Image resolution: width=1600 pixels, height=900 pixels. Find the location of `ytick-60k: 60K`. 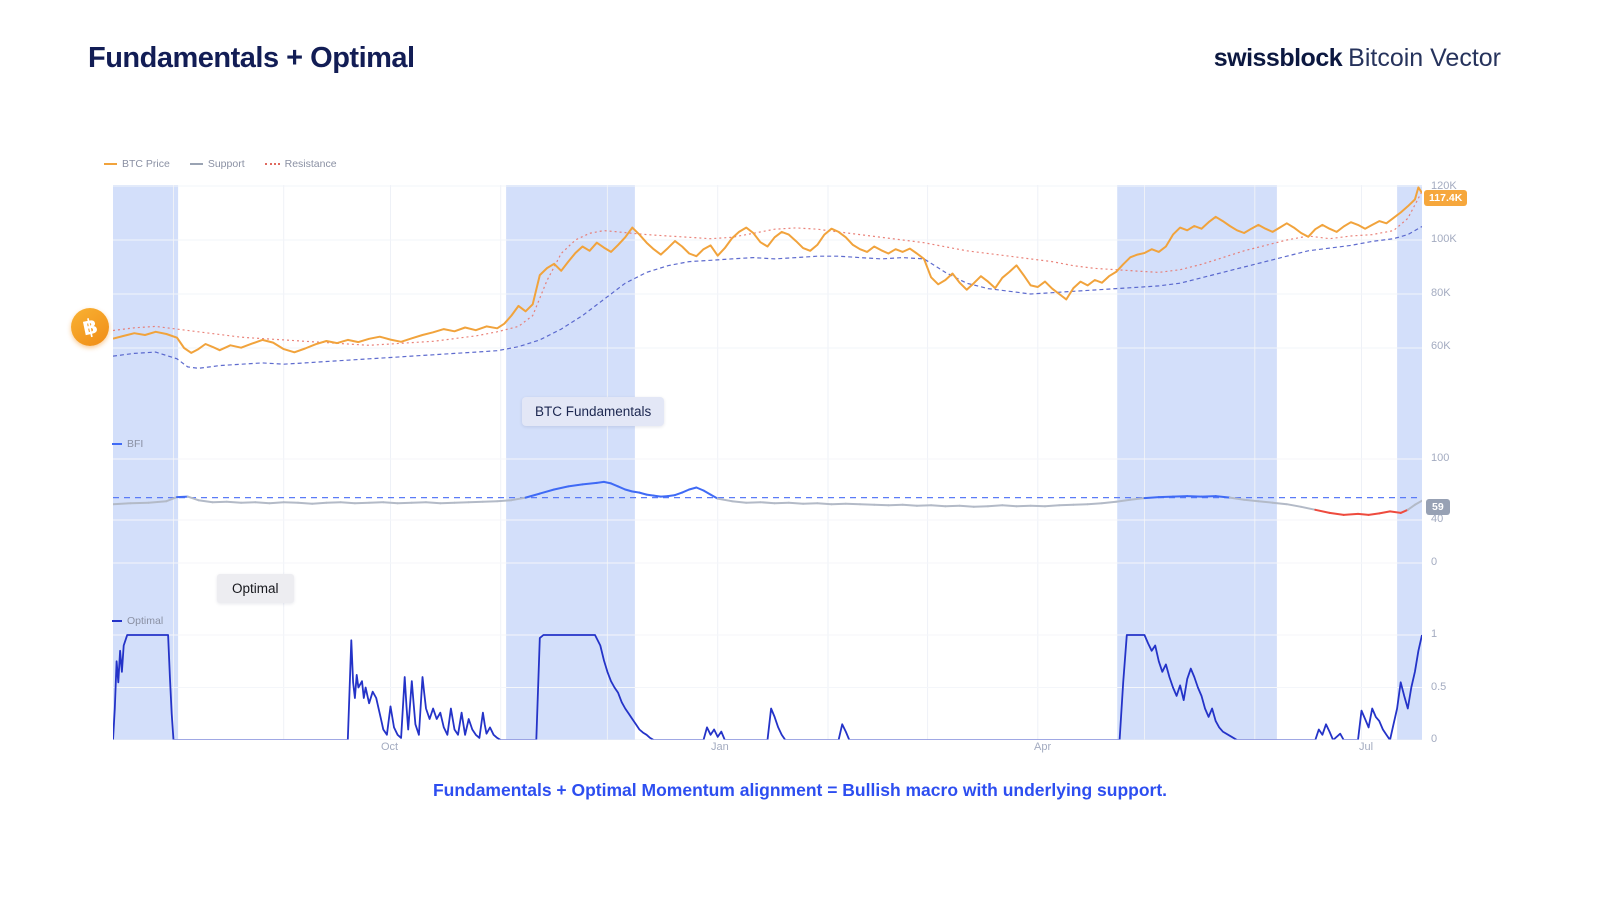

ytick-60k: 60K is located at coordinates (1441, 346).